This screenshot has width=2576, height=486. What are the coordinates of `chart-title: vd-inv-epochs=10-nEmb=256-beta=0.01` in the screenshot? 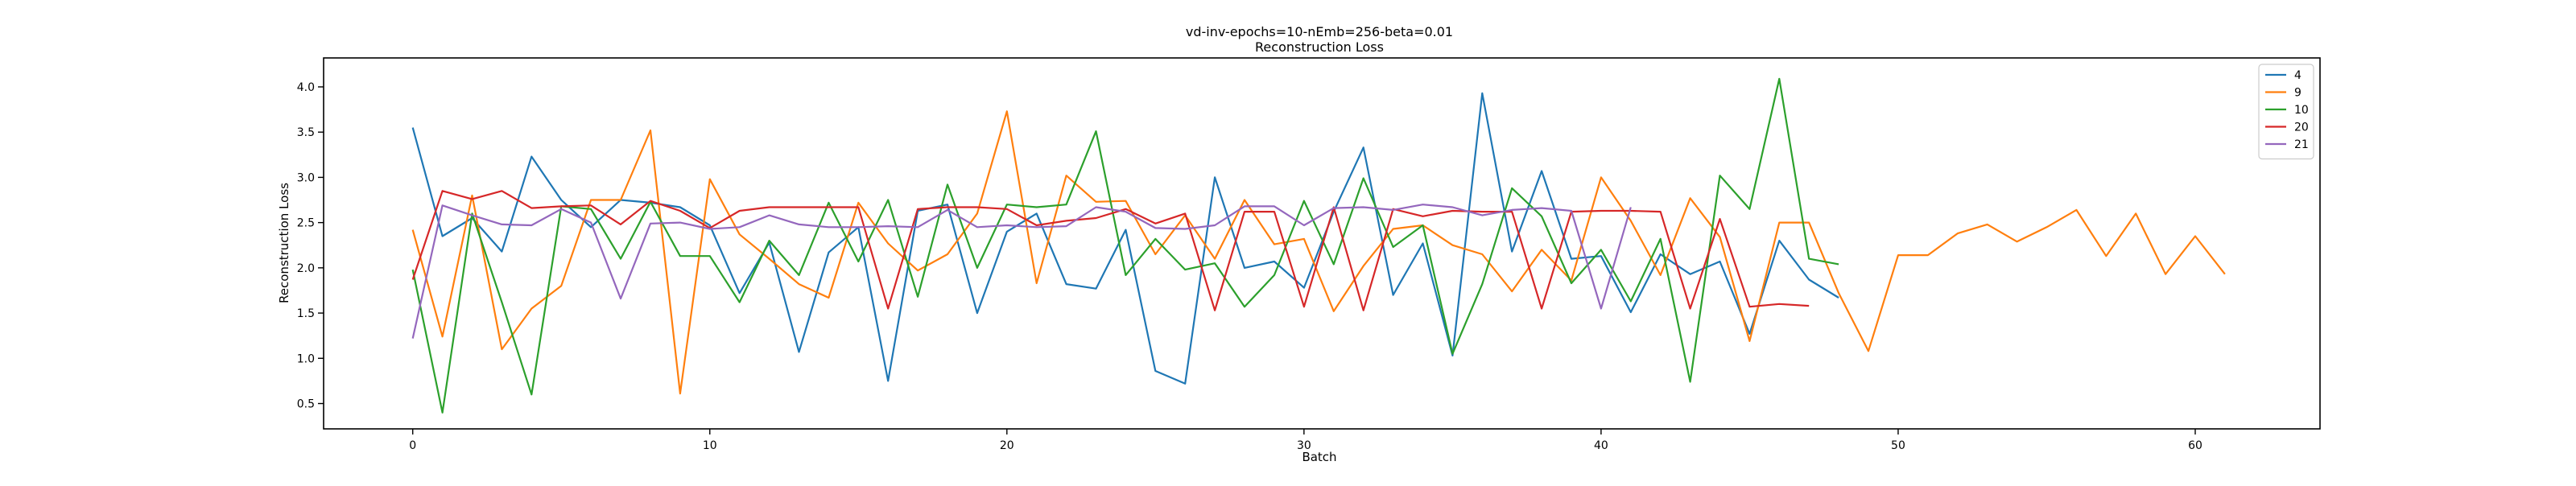 It's located at (1319, 31).